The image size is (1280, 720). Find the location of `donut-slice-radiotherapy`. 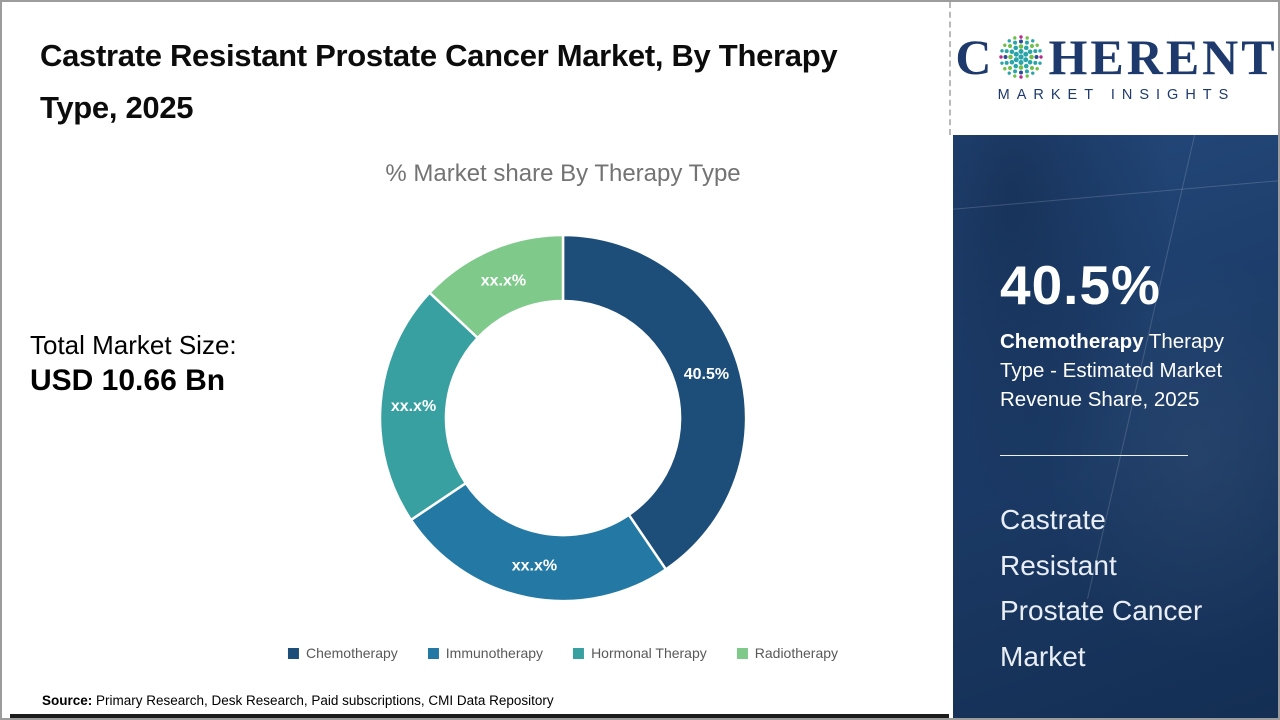

donut-slice-radiotherapy is located at coordinates (496, 286).